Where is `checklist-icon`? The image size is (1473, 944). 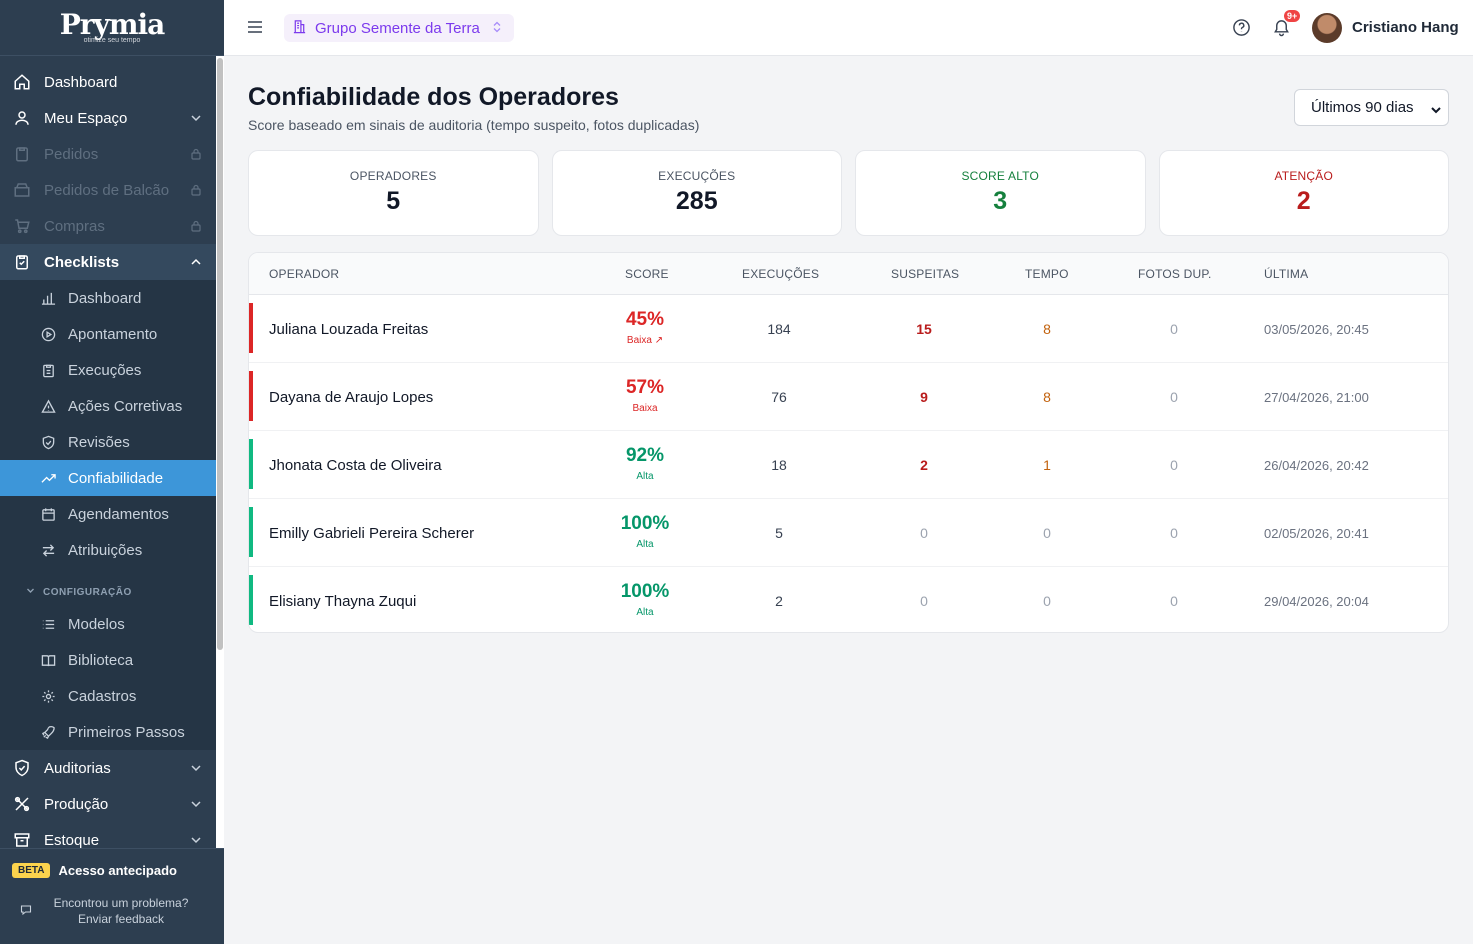 checklist-icon is located at coordinates (22, 262).